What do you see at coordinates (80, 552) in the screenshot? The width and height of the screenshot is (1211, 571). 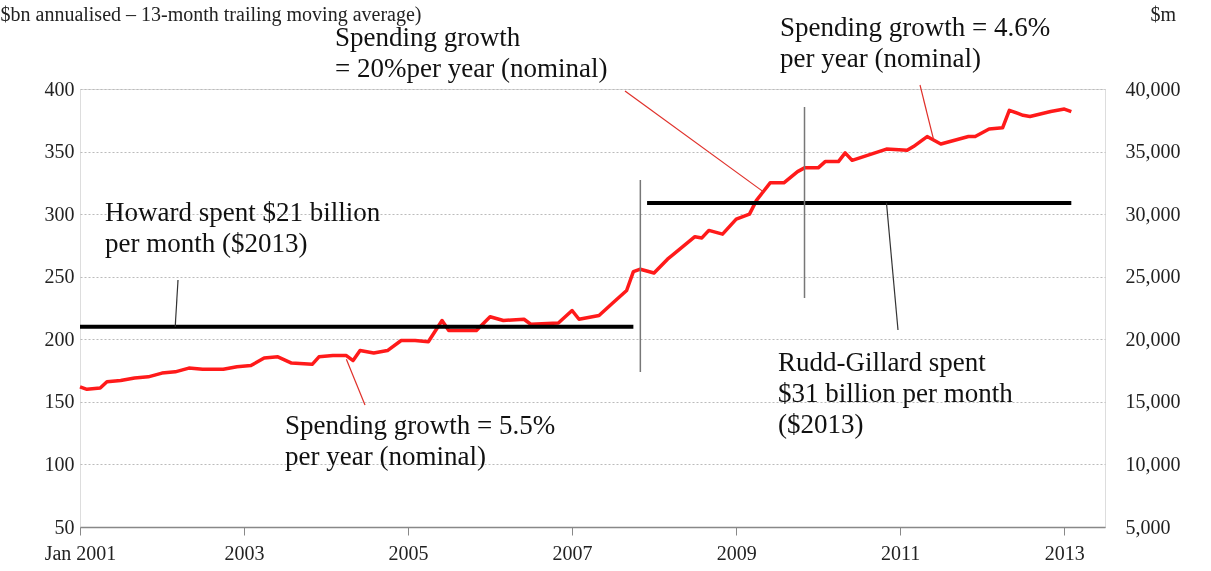 I see `x-tick-label: Jan 2001` at bounding box center [80, 552].